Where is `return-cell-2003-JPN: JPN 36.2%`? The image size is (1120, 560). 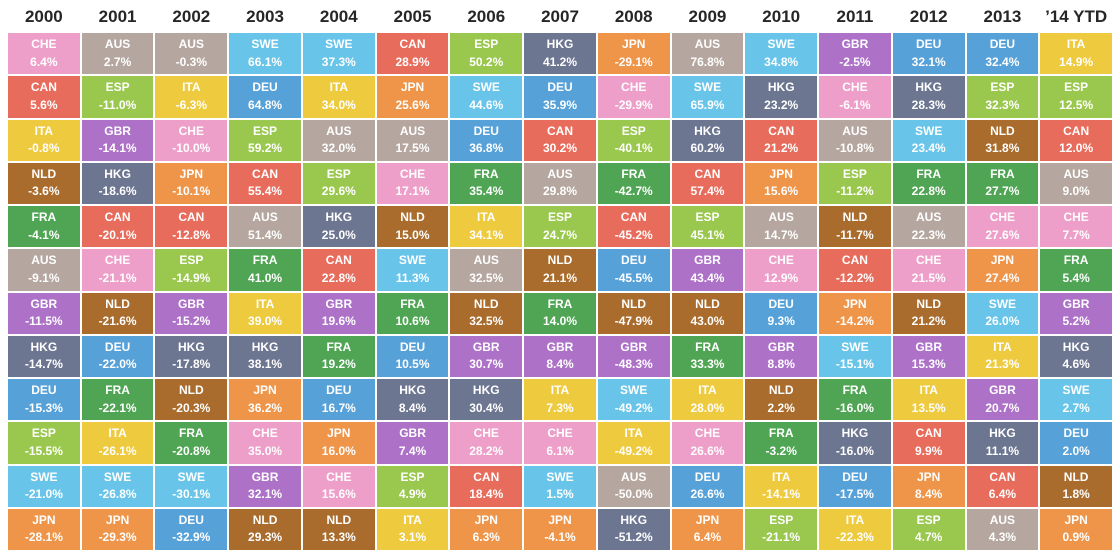
return-cell-2003-JPN: JPN 36.2% is located at coordinates (265, 400).